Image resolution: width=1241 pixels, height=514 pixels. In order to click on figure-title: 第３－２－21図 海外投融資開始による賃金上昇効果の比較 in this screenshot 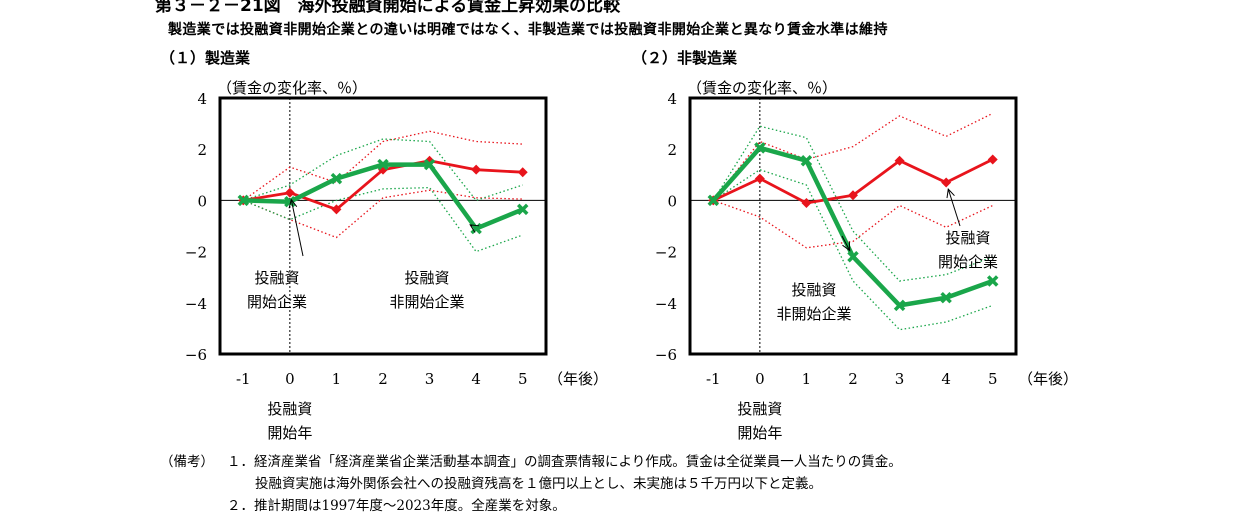, I will do `click(388, 8)`.